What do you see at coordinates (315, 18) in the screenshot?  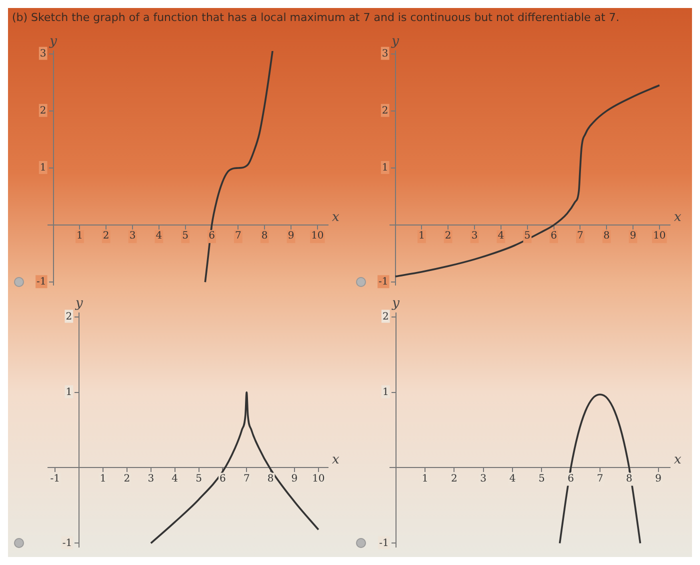 I see `chart-title: (b) Sketch the graph of a function that has a local maximum at 7 and is continuous but not differentiable at 7.` at bounding box center [315, 18].